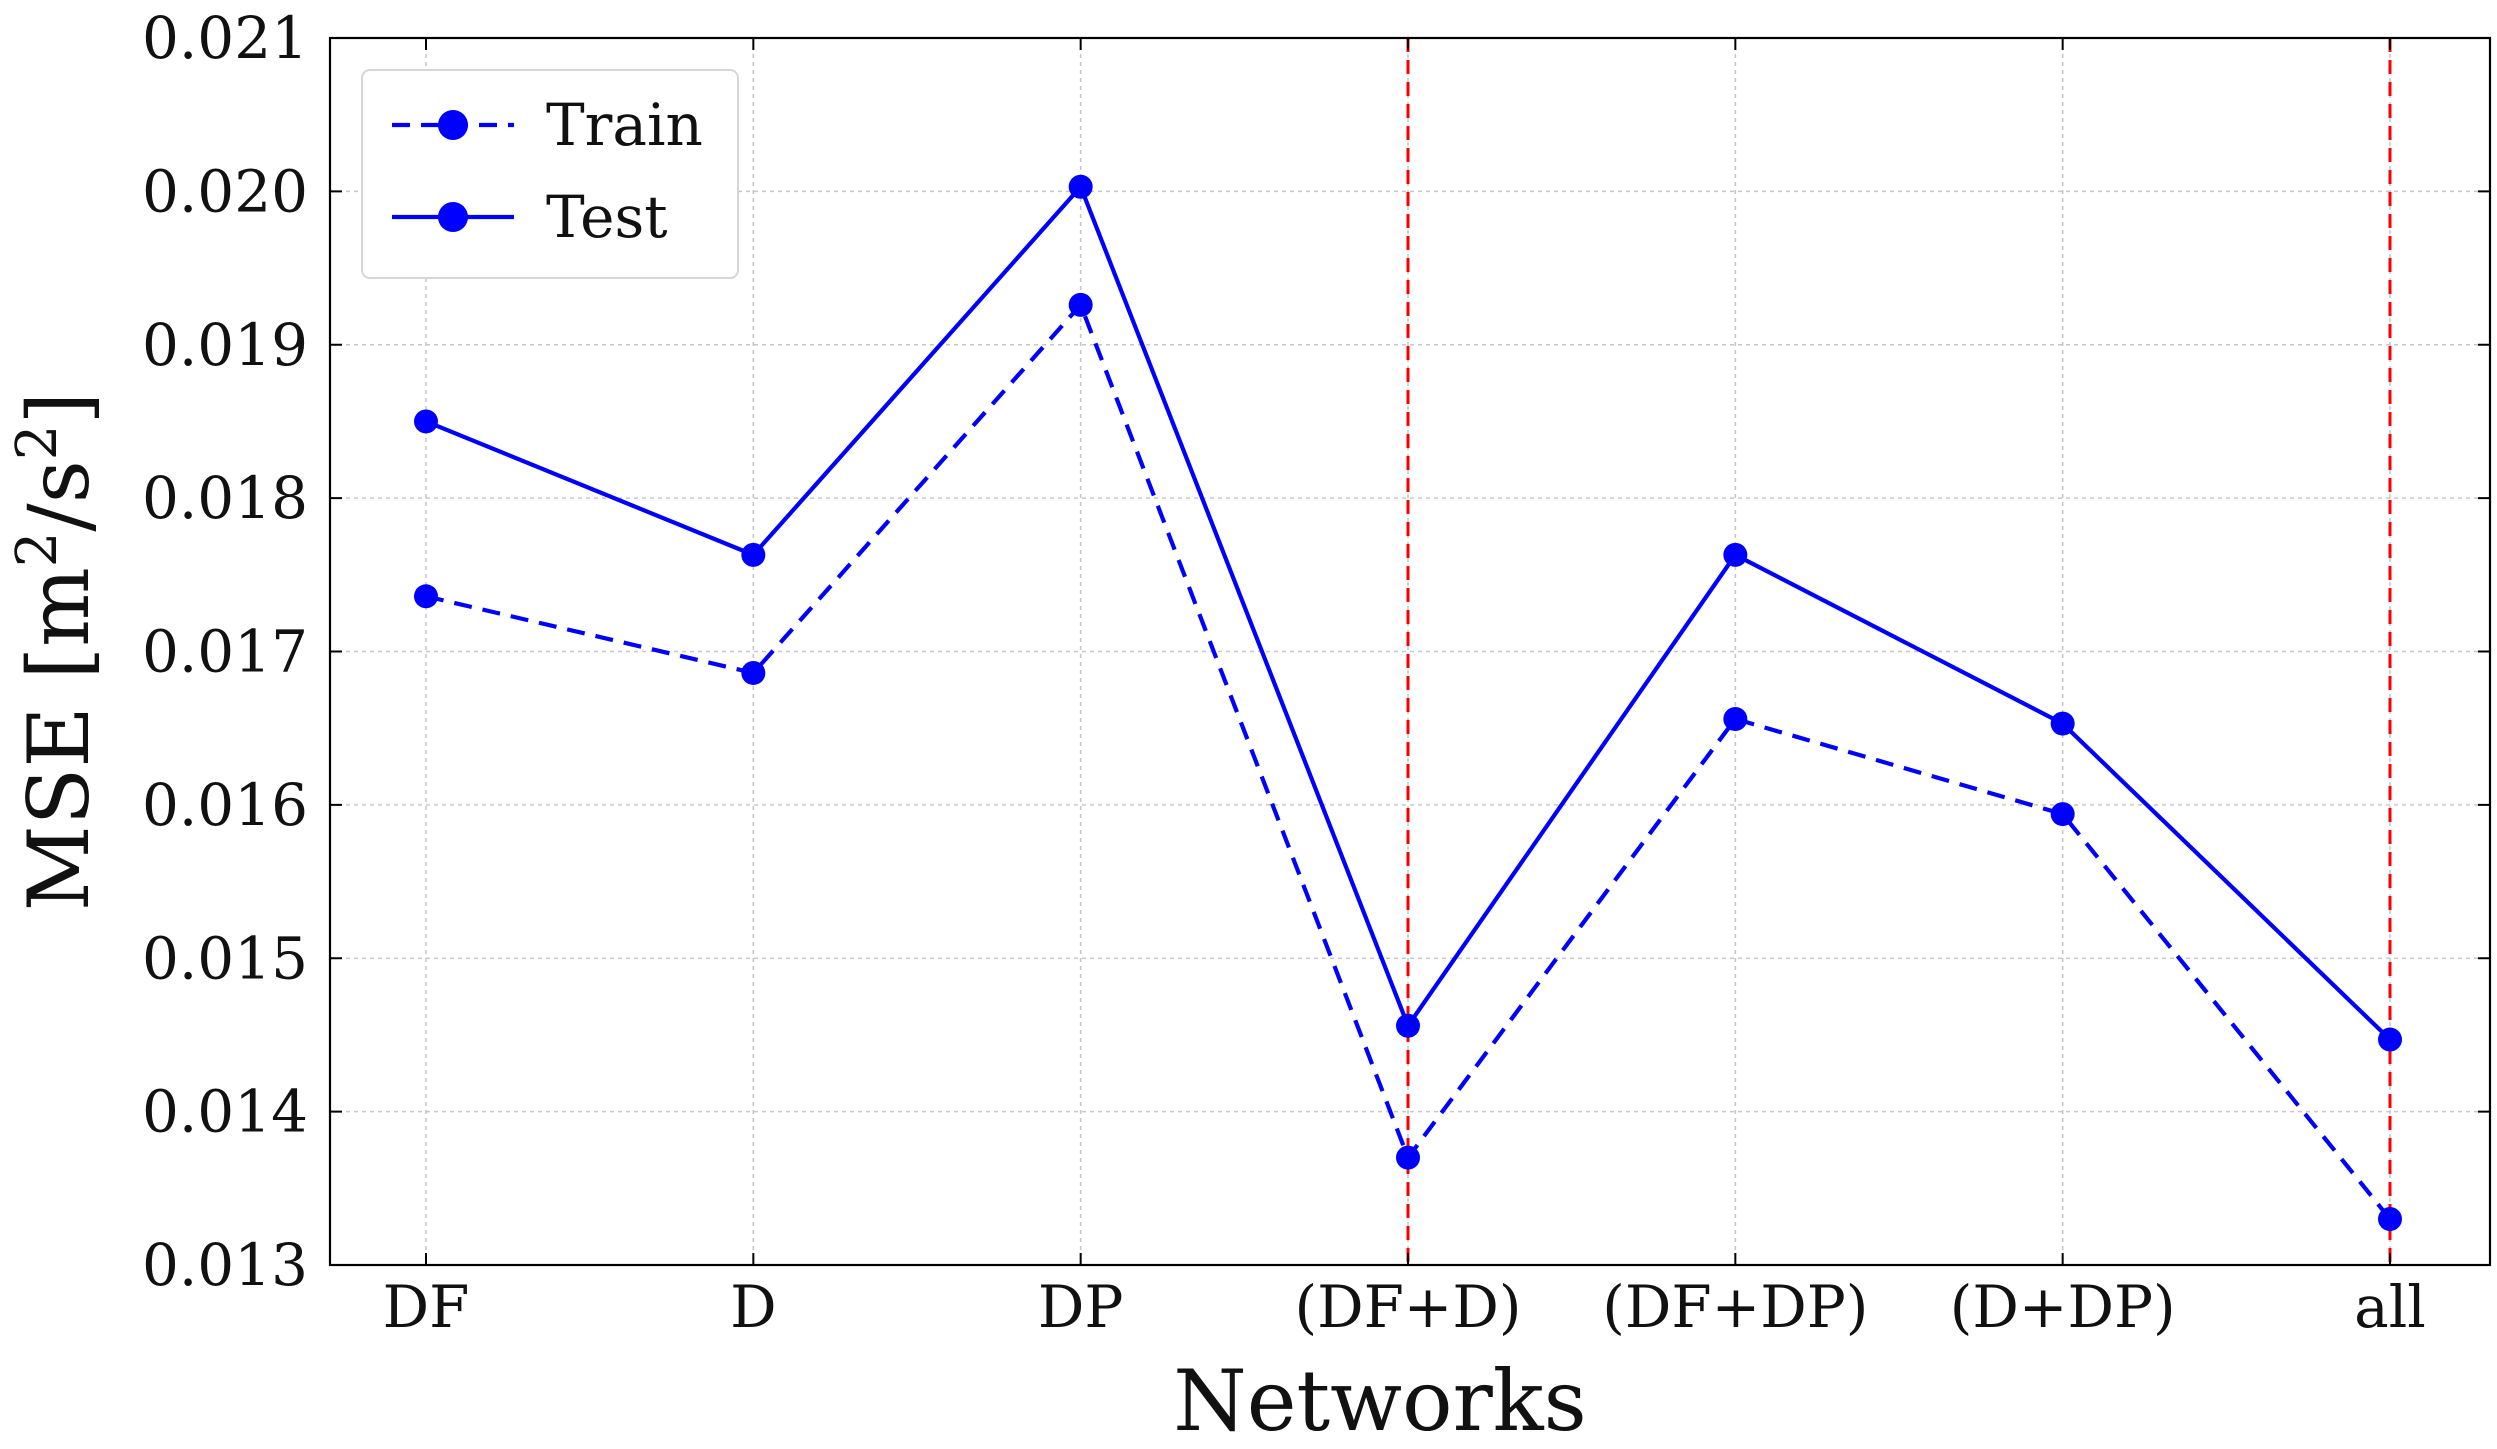 This screenshot has width=2497, height=1449. Describe the element at coordinates (59, 408) in the screenshot. I see `y-axis-title-end: ]` at that location.